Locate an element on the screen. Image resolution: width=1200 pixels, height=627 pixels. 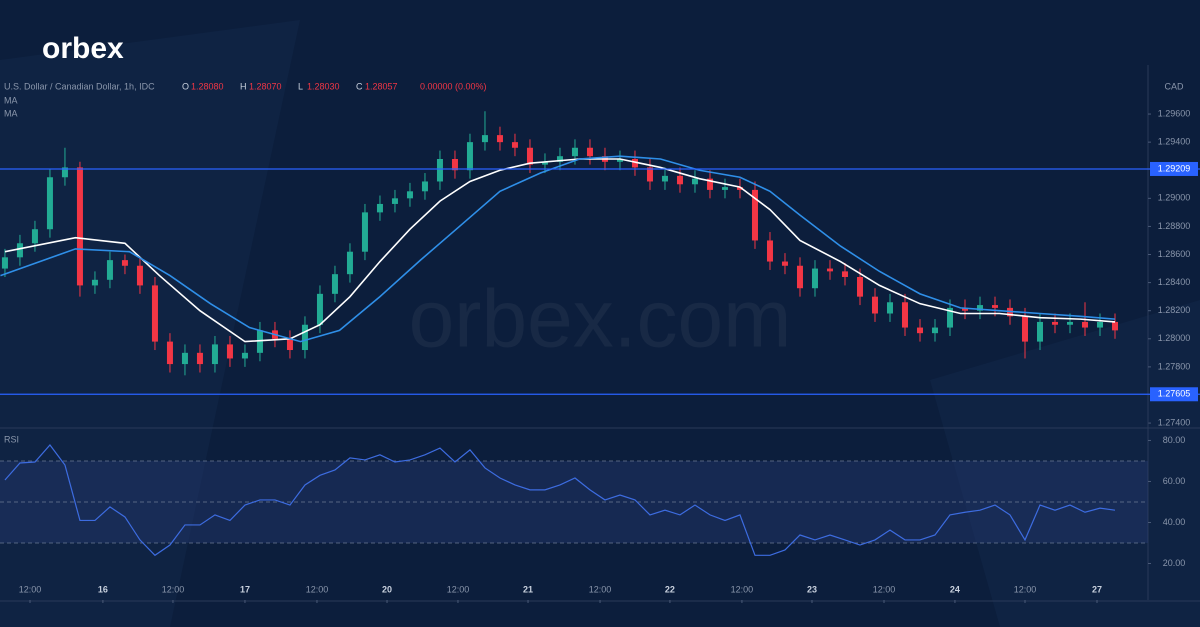
decor-shape is located at coordinates (1065, 463).